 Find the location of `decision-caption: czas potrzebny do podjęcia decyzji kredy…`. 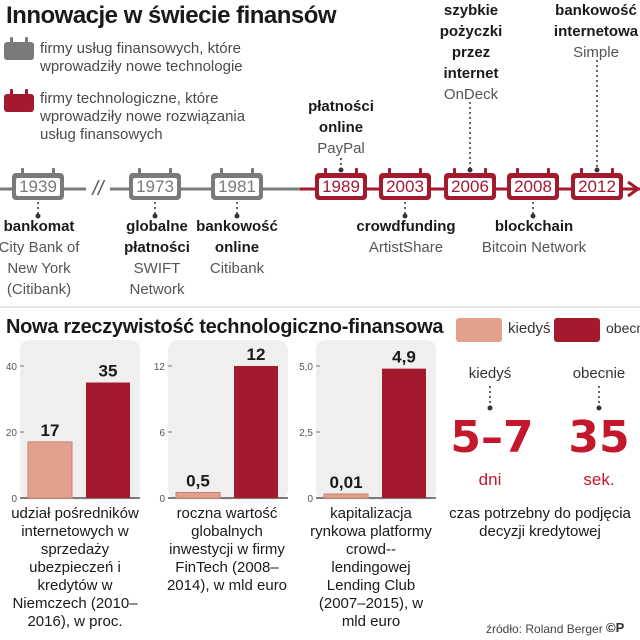

decision-caption: czas potrzebny do podjęcia decyzji kredy… is located at coordinates (540, 522).